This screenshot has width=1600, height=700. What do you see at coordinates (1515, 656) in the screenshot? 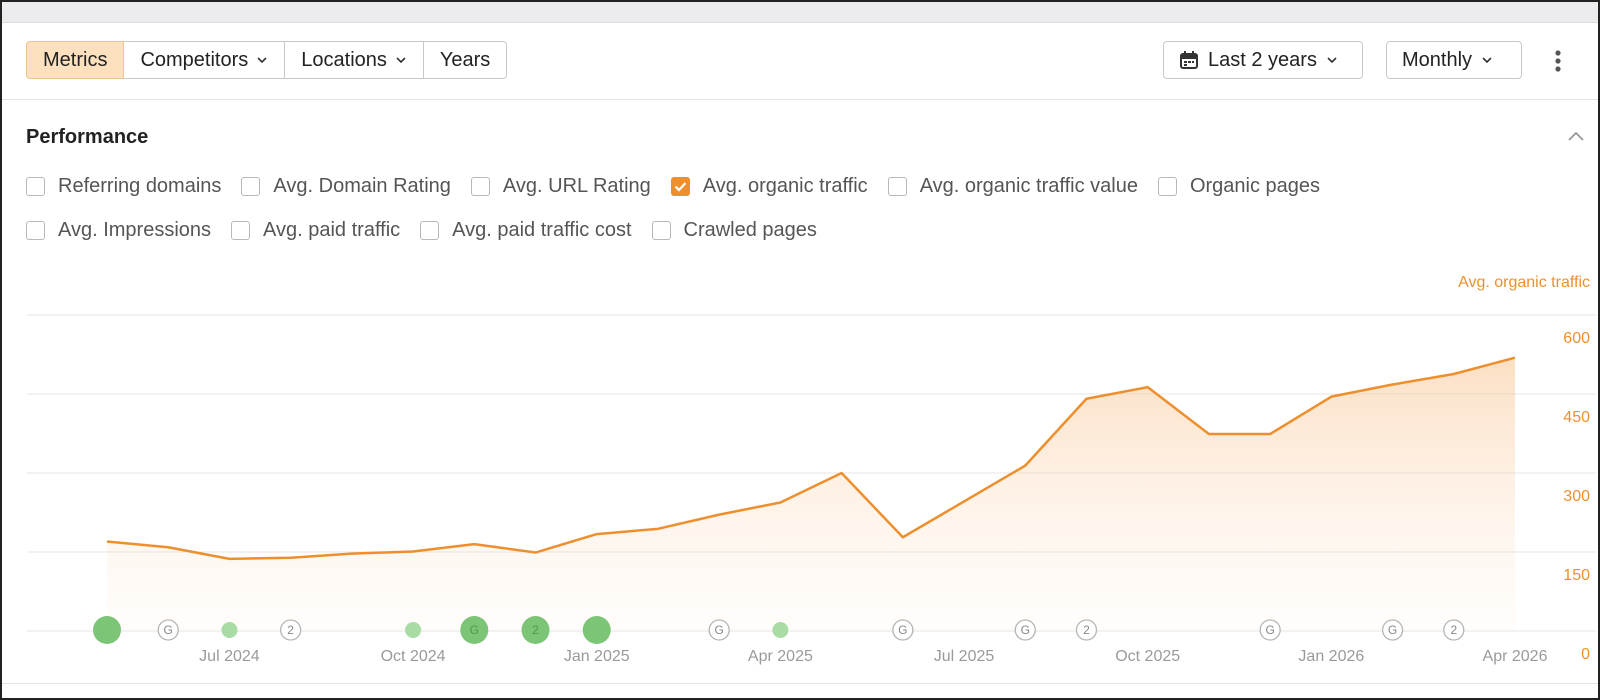
I see `x-tick-label: Apr 2026` at bounding box center [1515, 656].